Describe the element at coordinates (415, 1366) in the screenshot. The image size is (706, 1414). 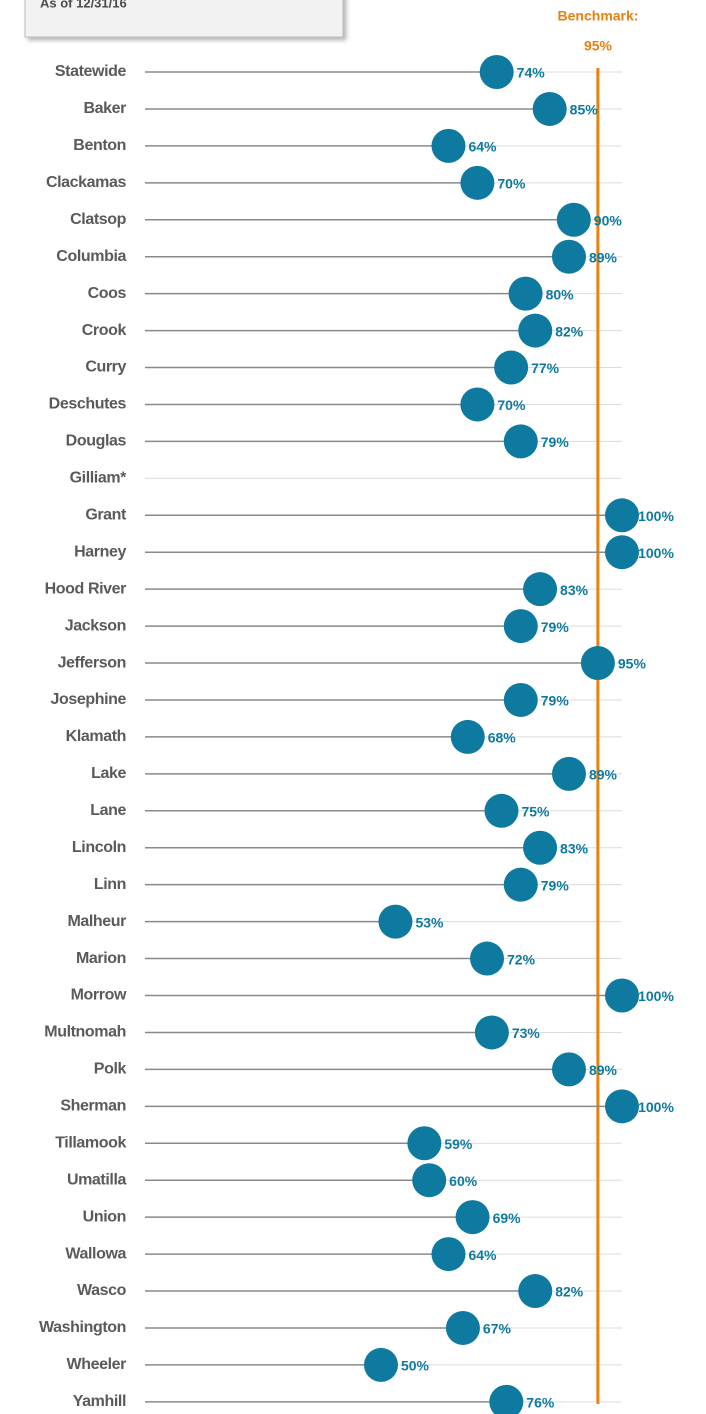
I see `value-label: 50%` at that location.